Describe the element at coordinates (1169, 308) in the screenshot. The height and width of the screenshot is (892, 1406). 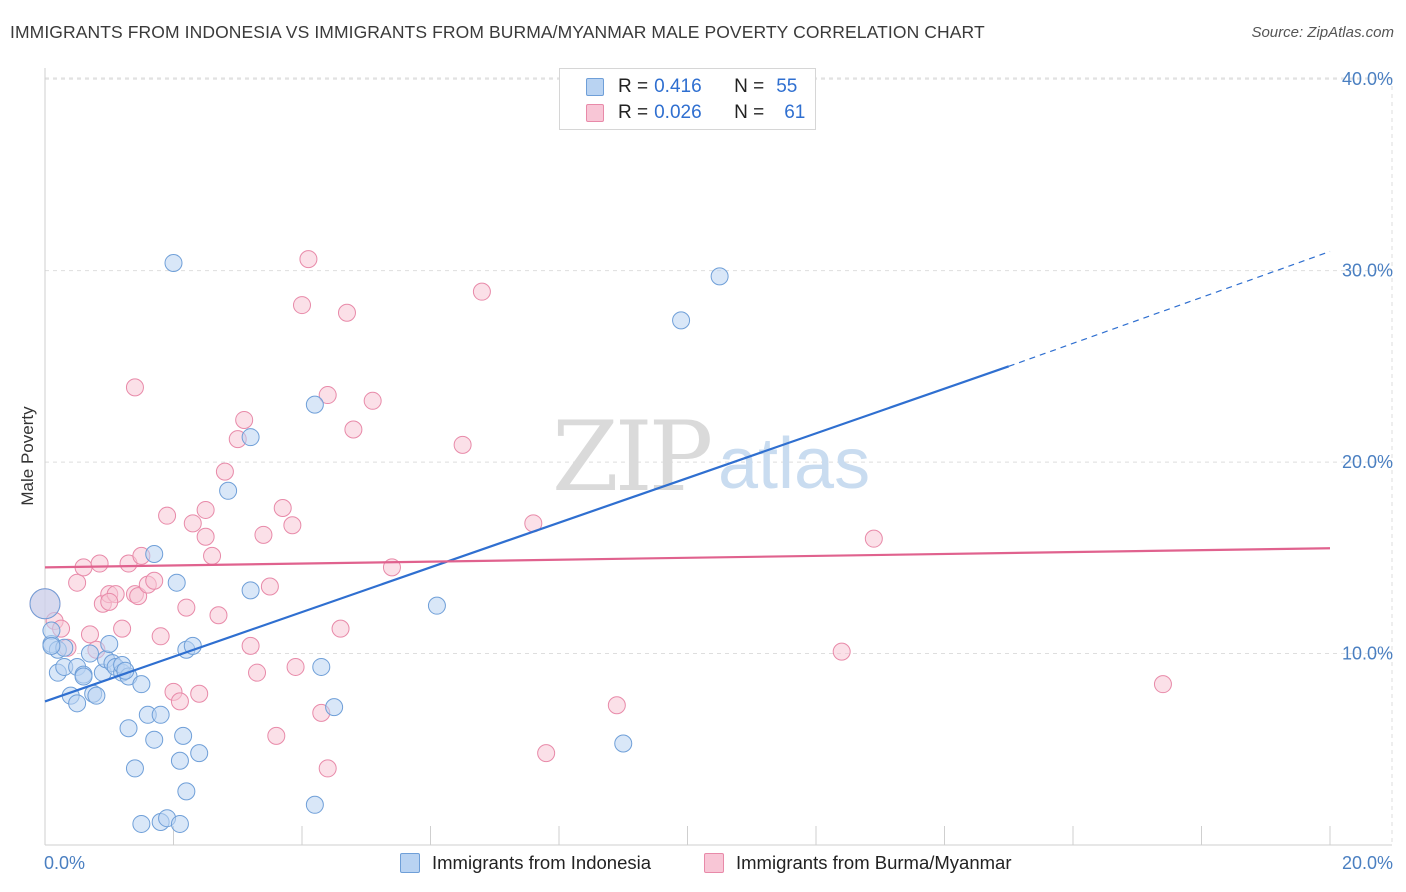
I see `trend-line-indonesia-extension` at that location.